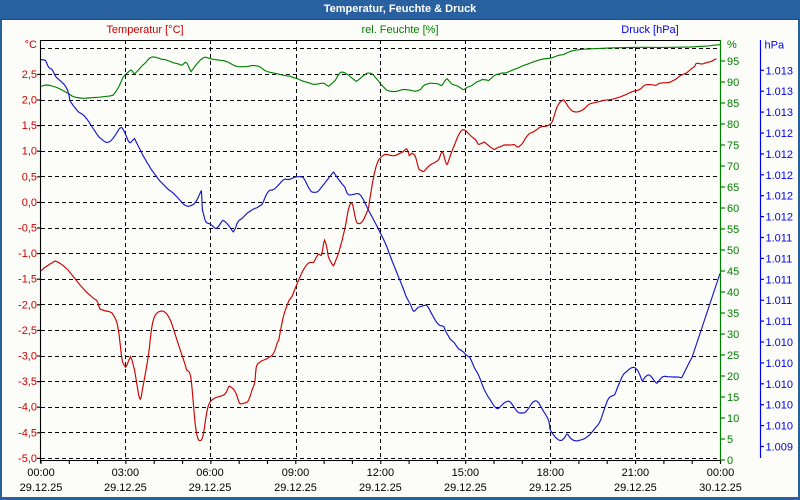  I want to click on svg-text: 75, so click(733, 146).